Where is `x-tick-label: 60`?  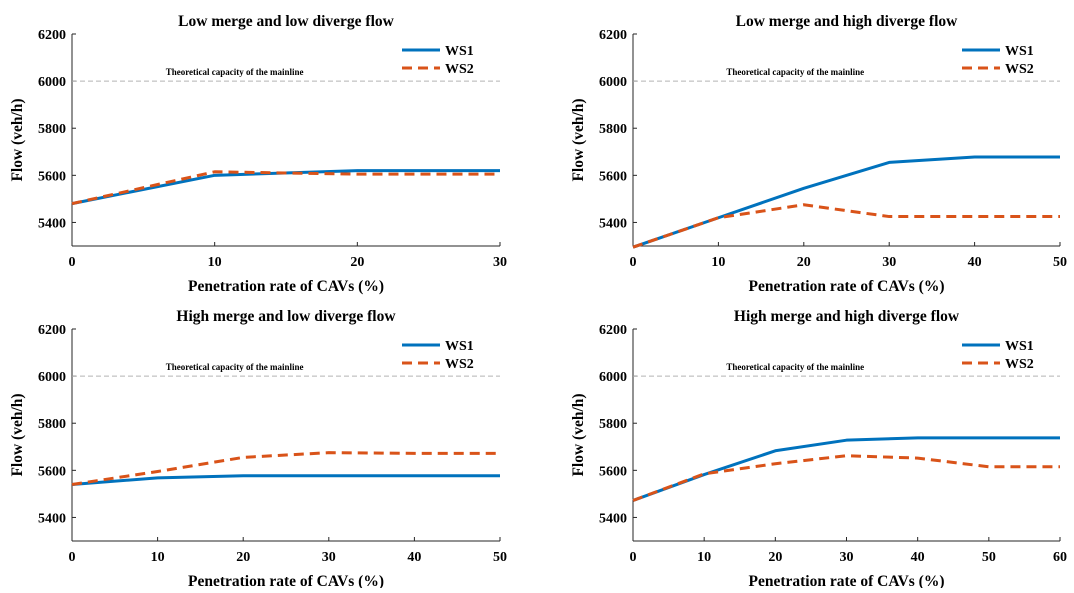
x-tick-label: 60 is located at coordinates (1060, 557).